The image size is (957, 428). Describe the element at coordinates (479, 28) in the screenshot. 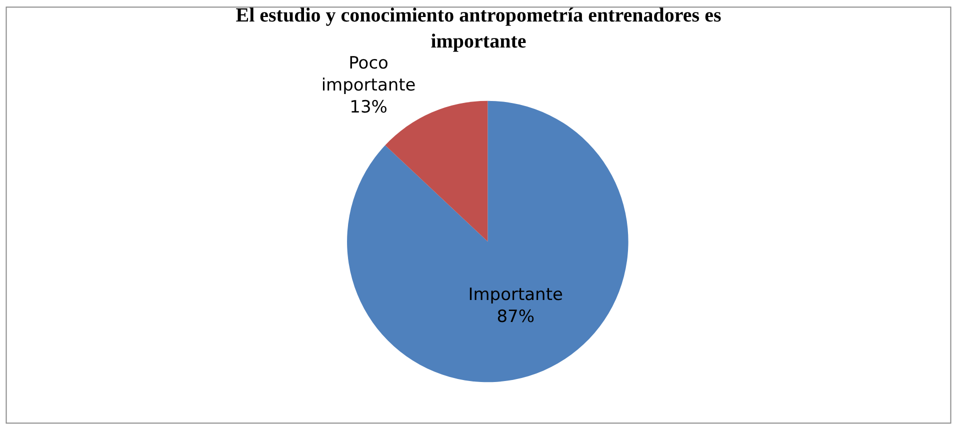

I see `chart-title: El estudio y conocimiento antropometría entrenadores es importante` at that location.